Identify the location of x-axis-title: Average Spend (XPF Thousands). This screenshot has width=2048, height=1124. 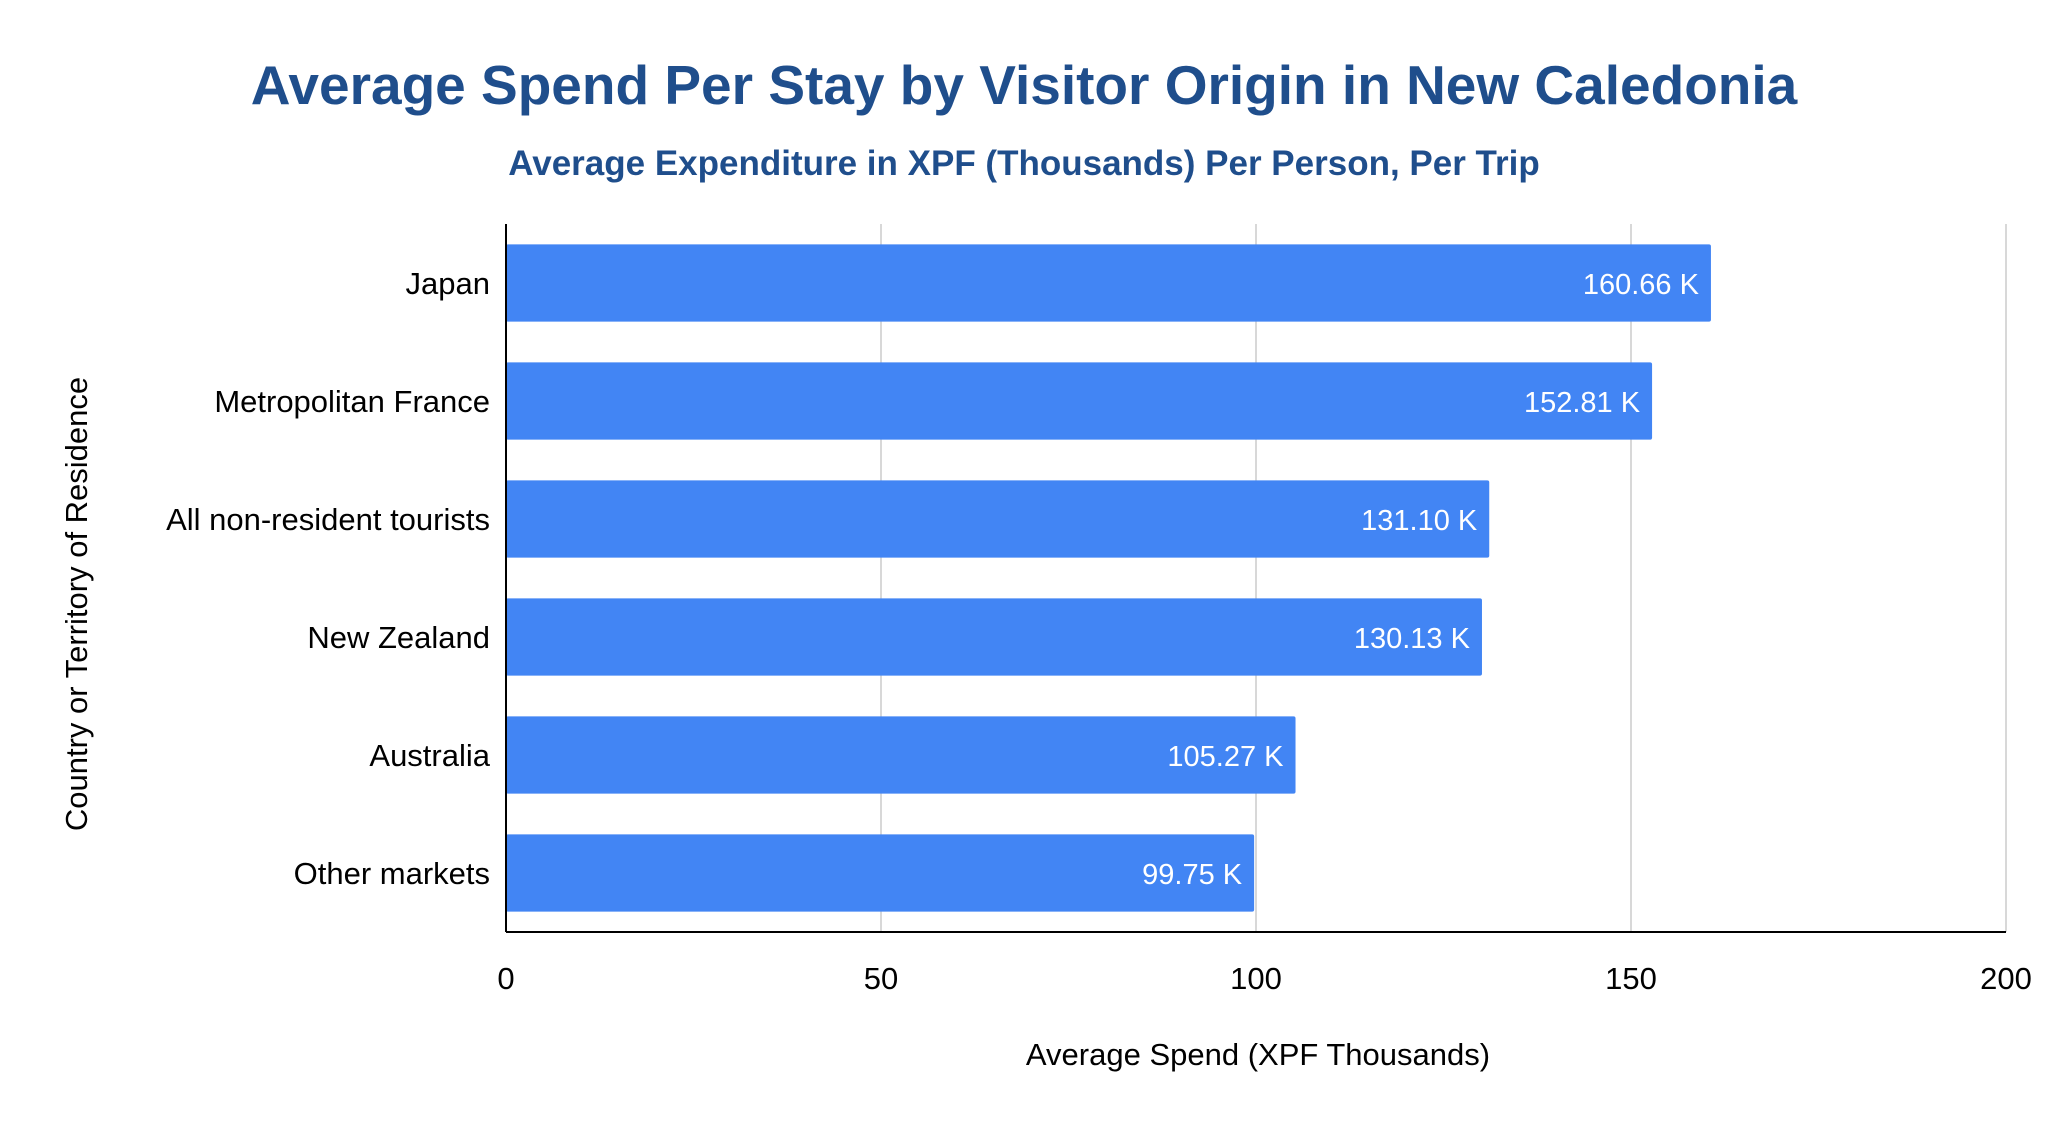
(1258, 1054).